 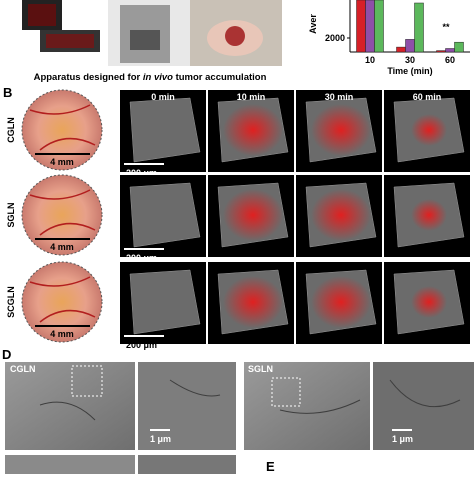 I want to click on panel-label: B, so click(x=7, y=92).